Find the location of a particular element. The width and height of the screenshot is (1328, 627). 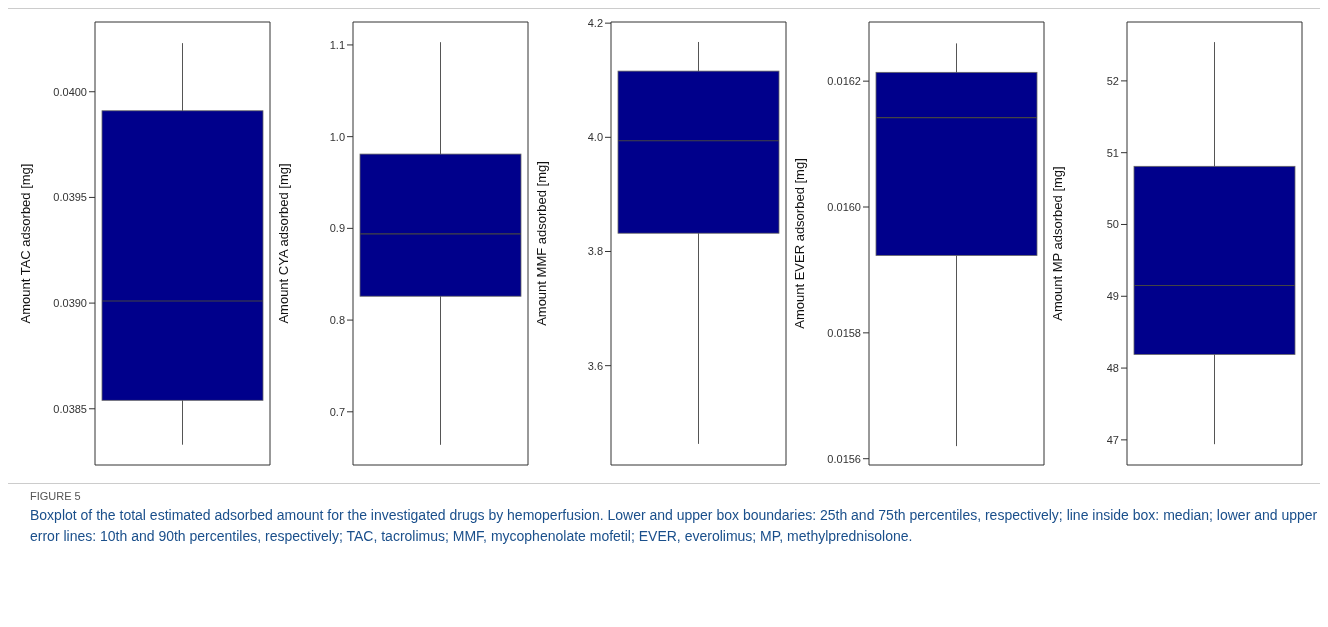

y-tick-label: 47 is located at coordinates (1112, 439).